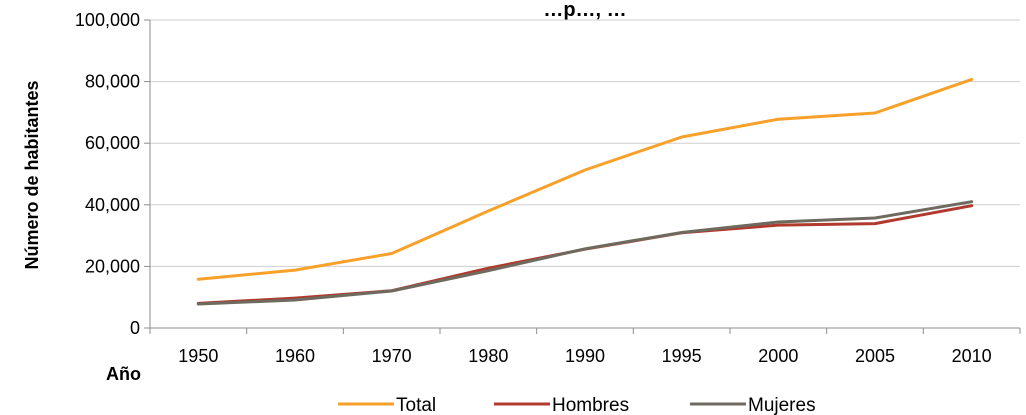 The width and height of the screenshot is (1026, 415). I want to click on x-tick-label: 1970, so click(392, 356).